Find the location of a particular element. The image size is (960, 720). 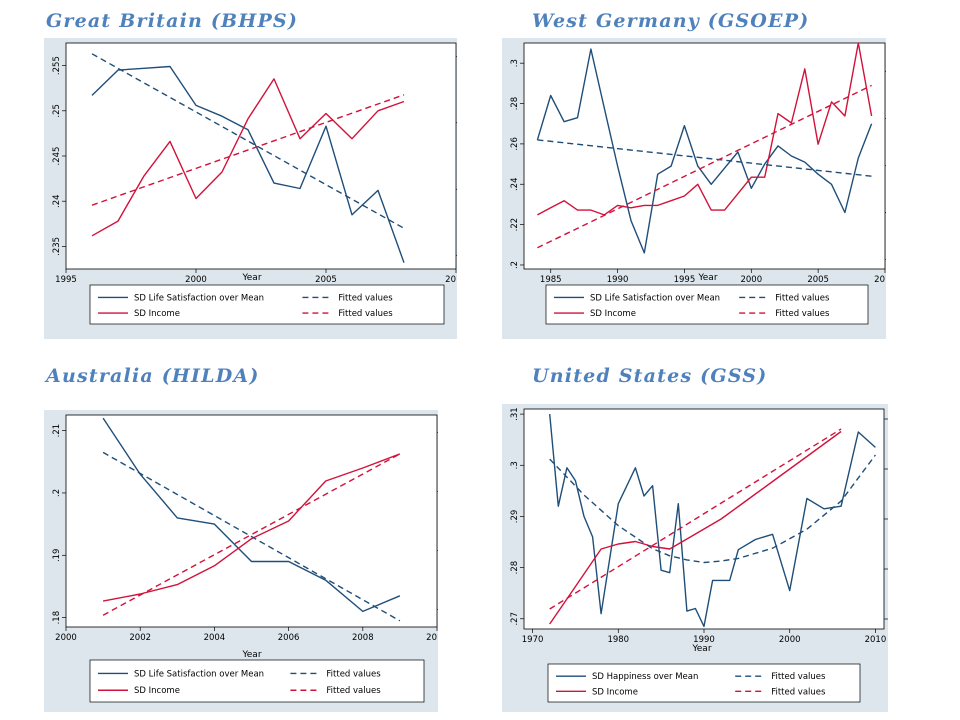

y-left-tick-label: .22 is located at coordinates (515, 225).